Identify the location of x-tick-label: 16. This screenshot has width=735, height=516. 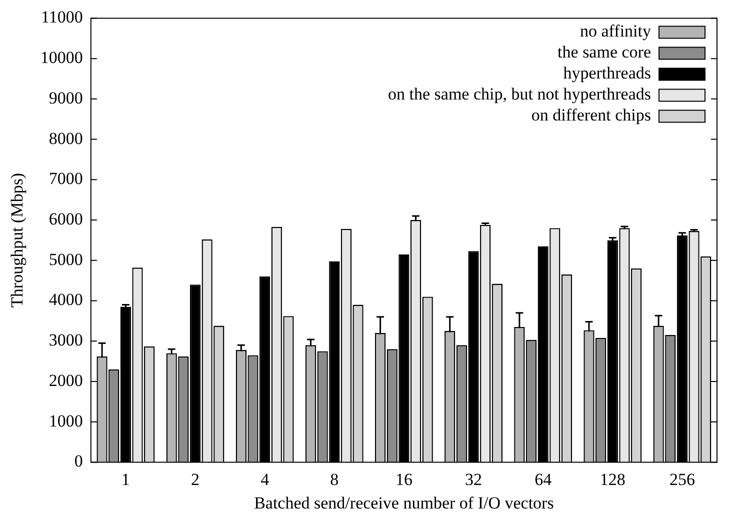
(403, 479).